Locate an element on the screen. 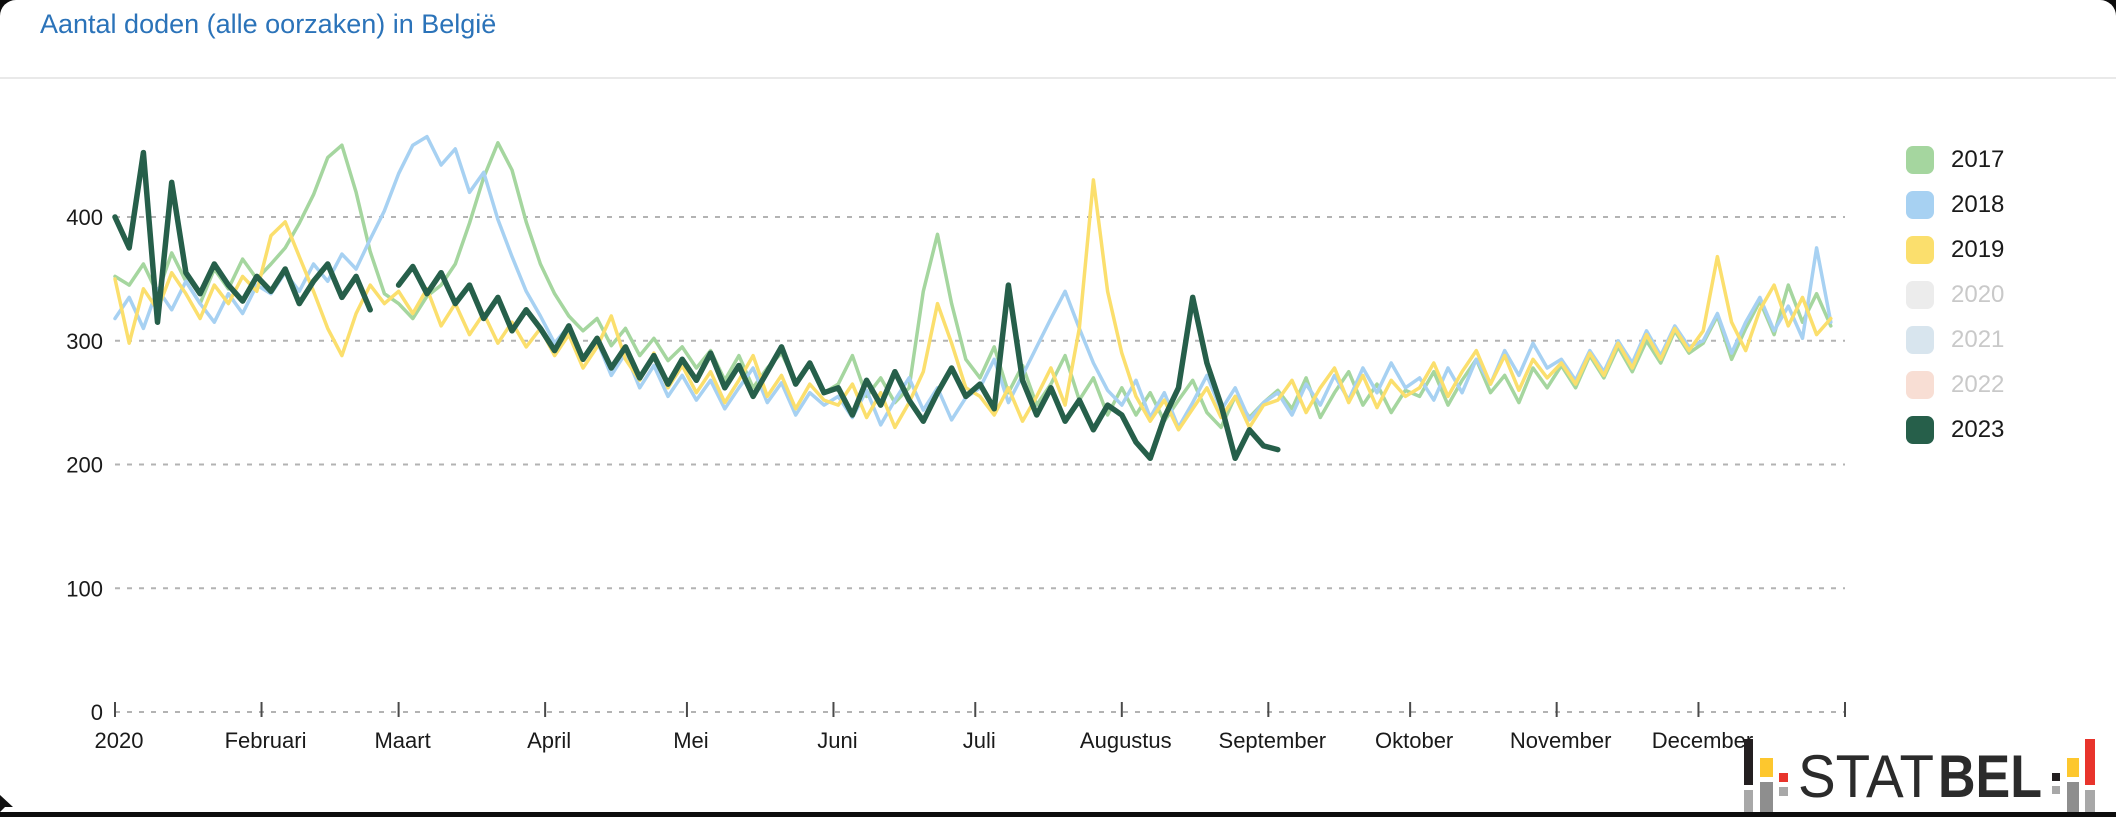 The height and width of the screenshot is (817, 2116). mouse-cursor is located at coordinates (6, 803).